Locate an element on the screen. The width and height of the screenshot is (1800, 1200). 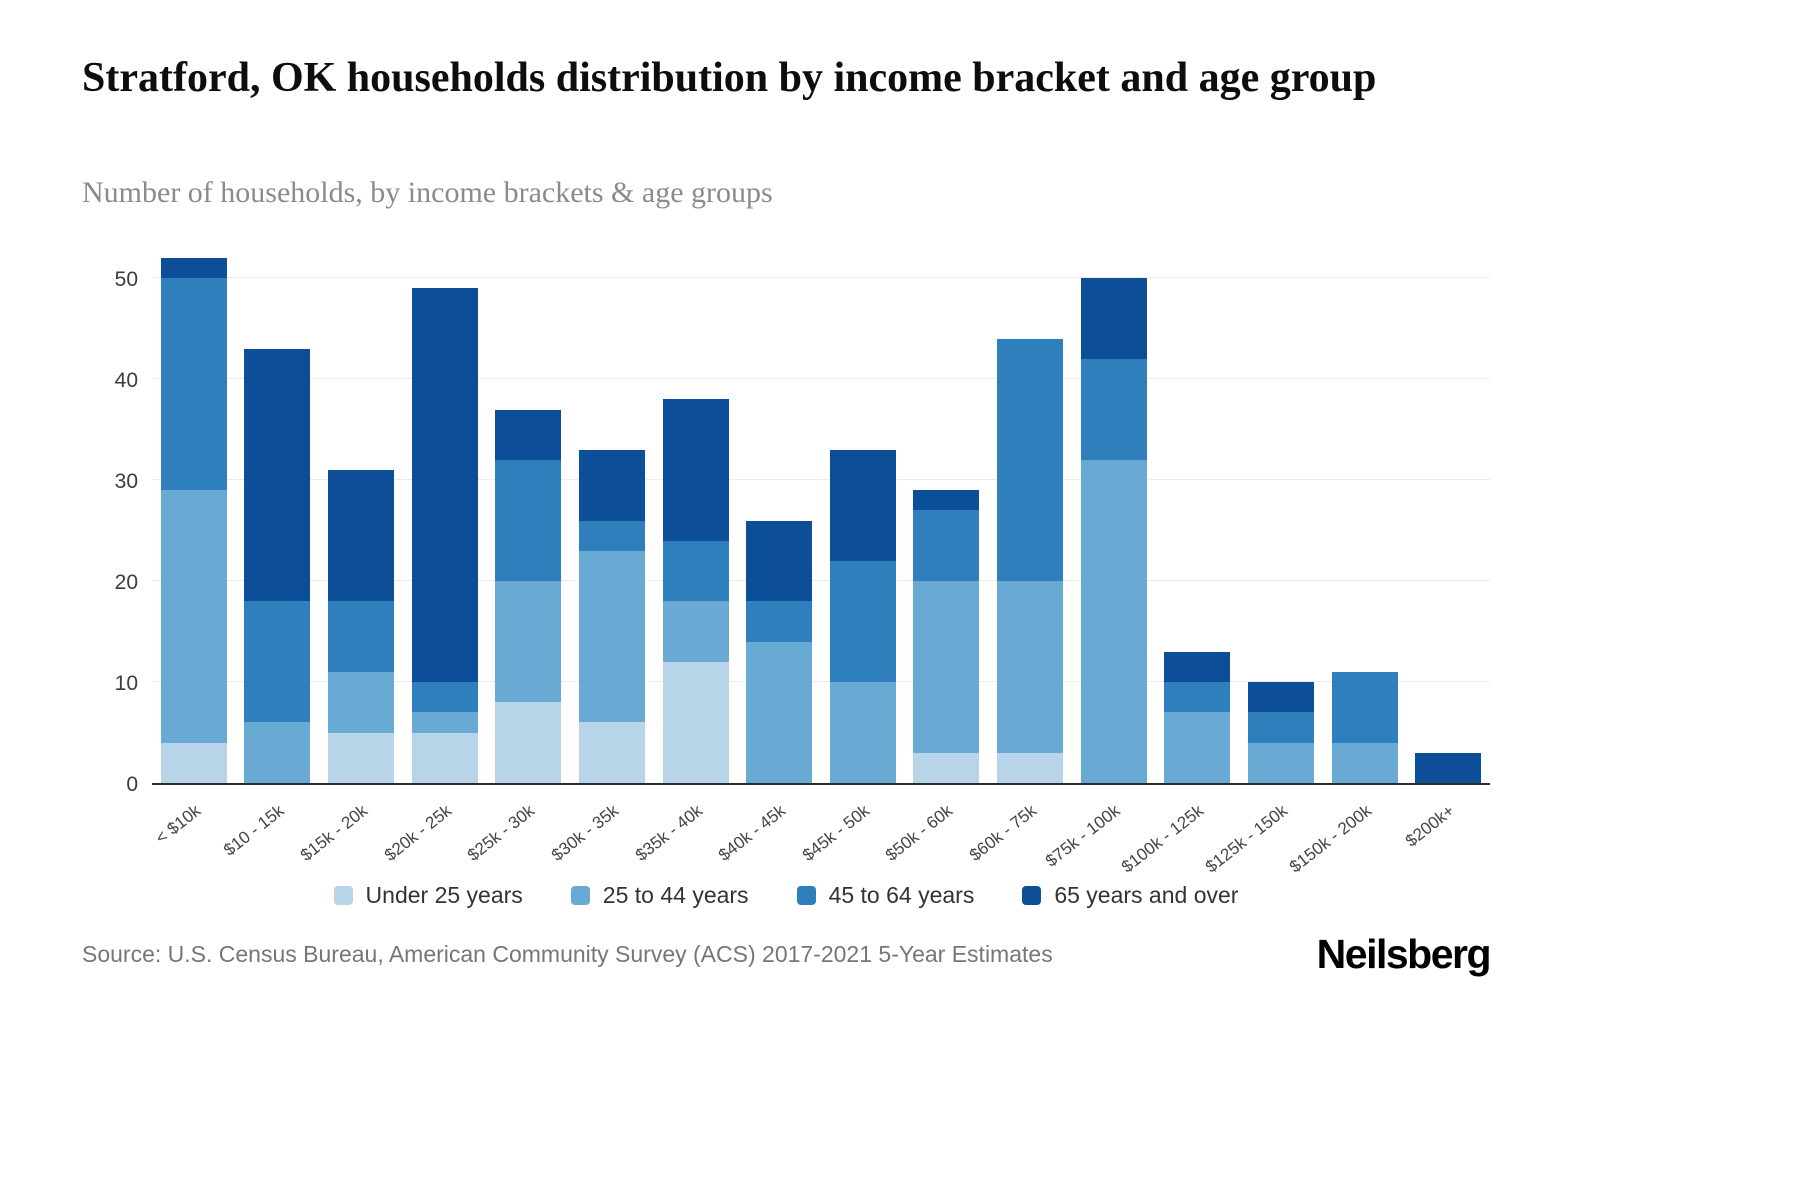
x-slot-60k-75k: $60k - 75k is located at coordinates (1019, 839).